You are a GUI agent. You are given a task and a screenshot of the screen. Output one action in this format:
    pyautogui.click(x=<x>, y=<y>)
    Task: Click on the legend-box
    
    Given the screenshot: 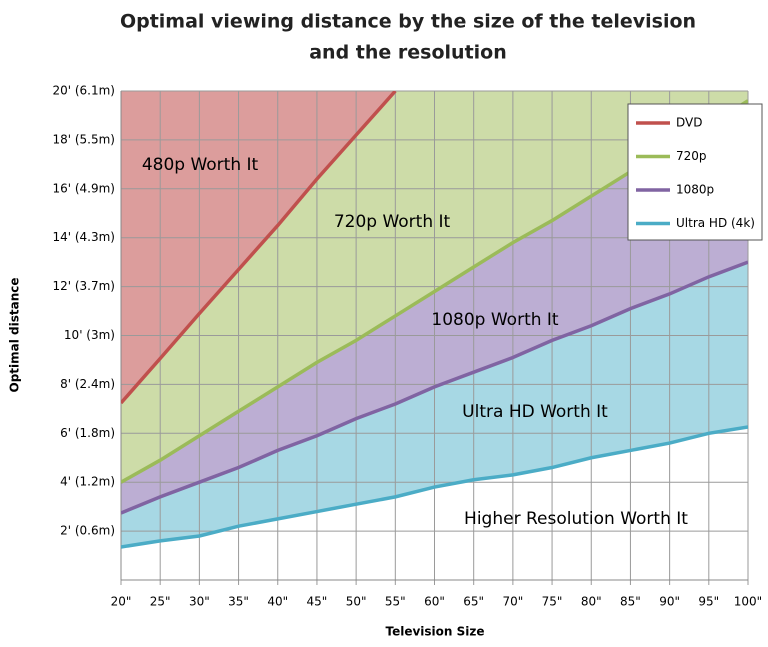 What is the action you would take?
    pyautogui.click(x=695, y=172)
    